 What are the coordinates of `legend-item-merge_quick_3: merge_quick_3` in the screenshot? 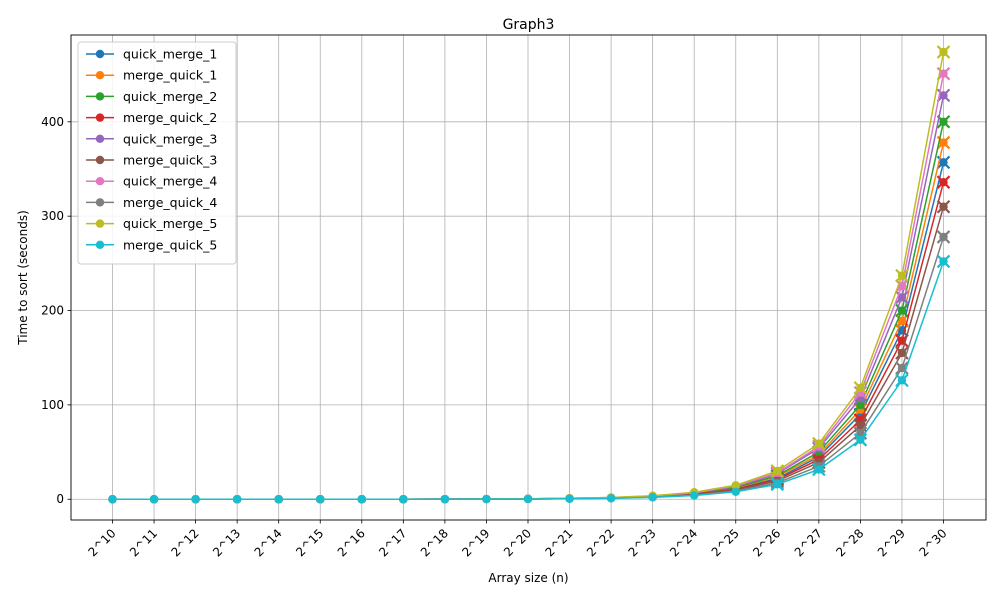 It's located at (151, 160).